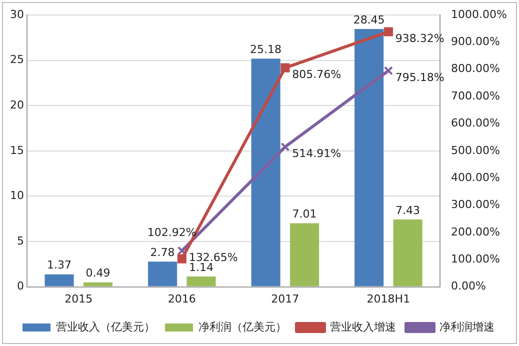 Image resolution: width=519 pixels, height=346 pixels. Describe the element at coordinates (475, 69) in the screenshot. I see `y2-tick-label: 800.00%` at that location.